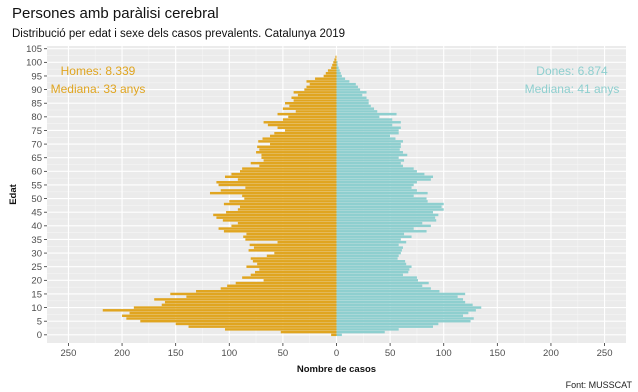 Image resolution: width=638 pixels, height=392 pixels. I want to click on y-tick-label: 10, so click(36, 308).